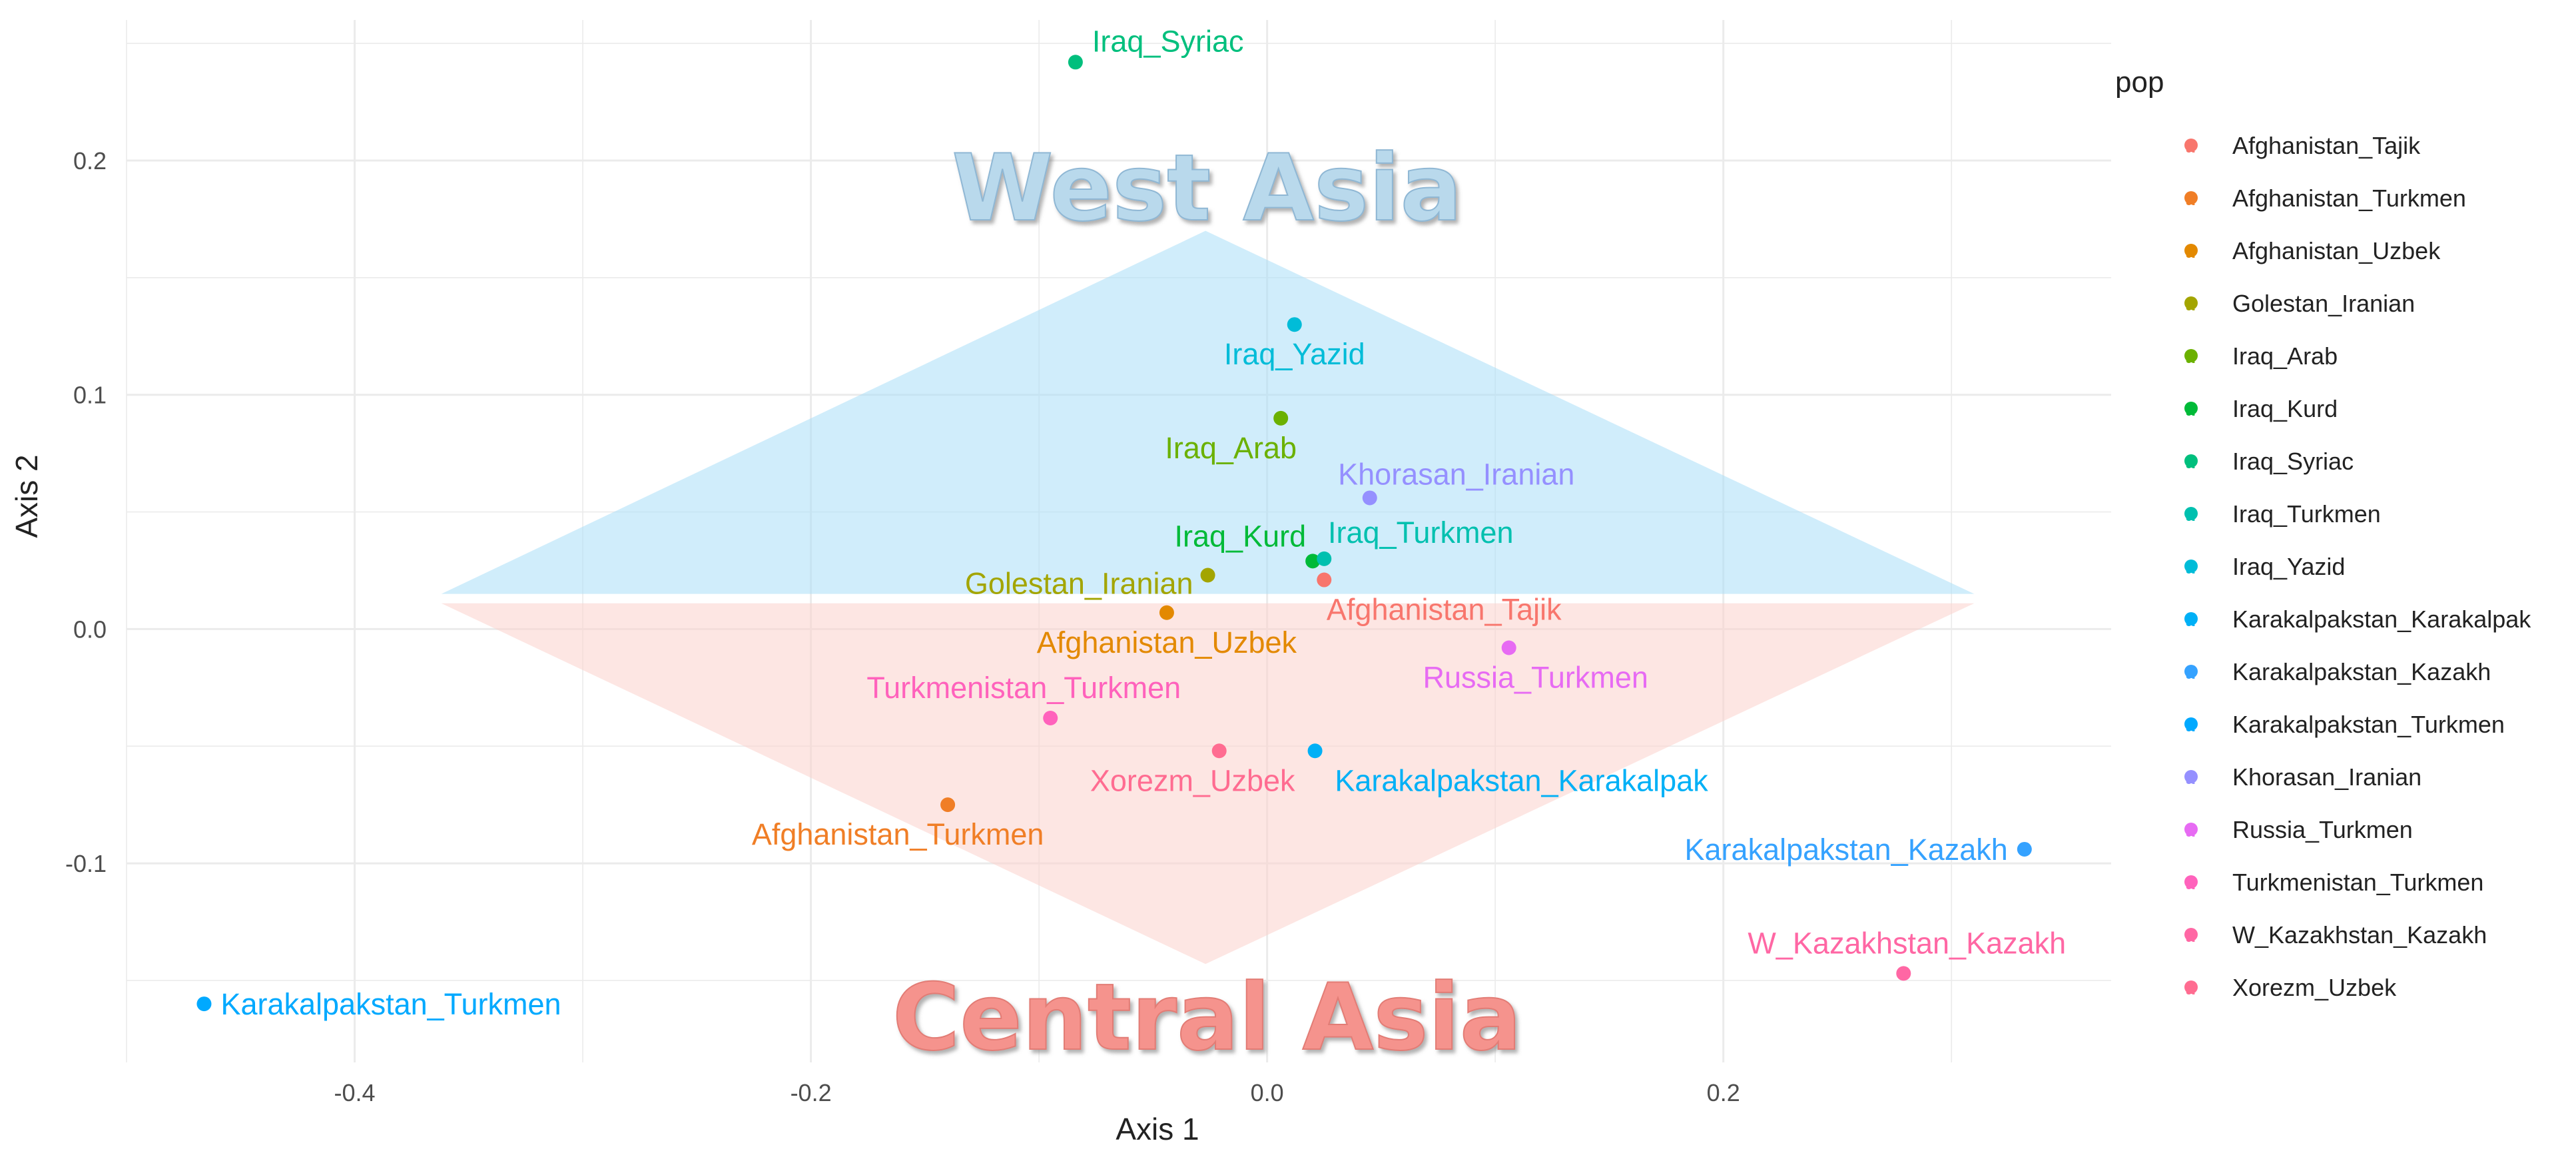 This screenshot has height=1165, width=2576. What do you see at coordinates (2326, 777) in the screenshot?
I see `legend-label: Khorasan_Iranian` at bounding box center [2326, 777].